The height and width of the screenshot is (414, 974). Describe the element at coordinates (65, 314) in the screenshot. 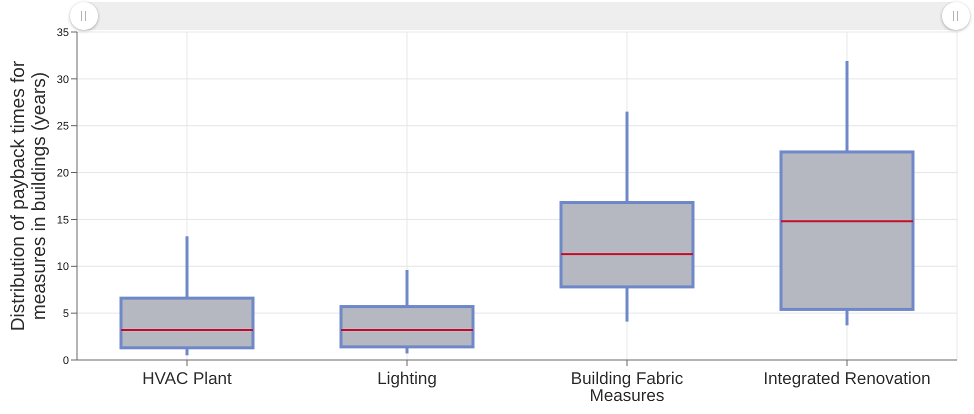

I see `y-tick-label: 5` at that location.